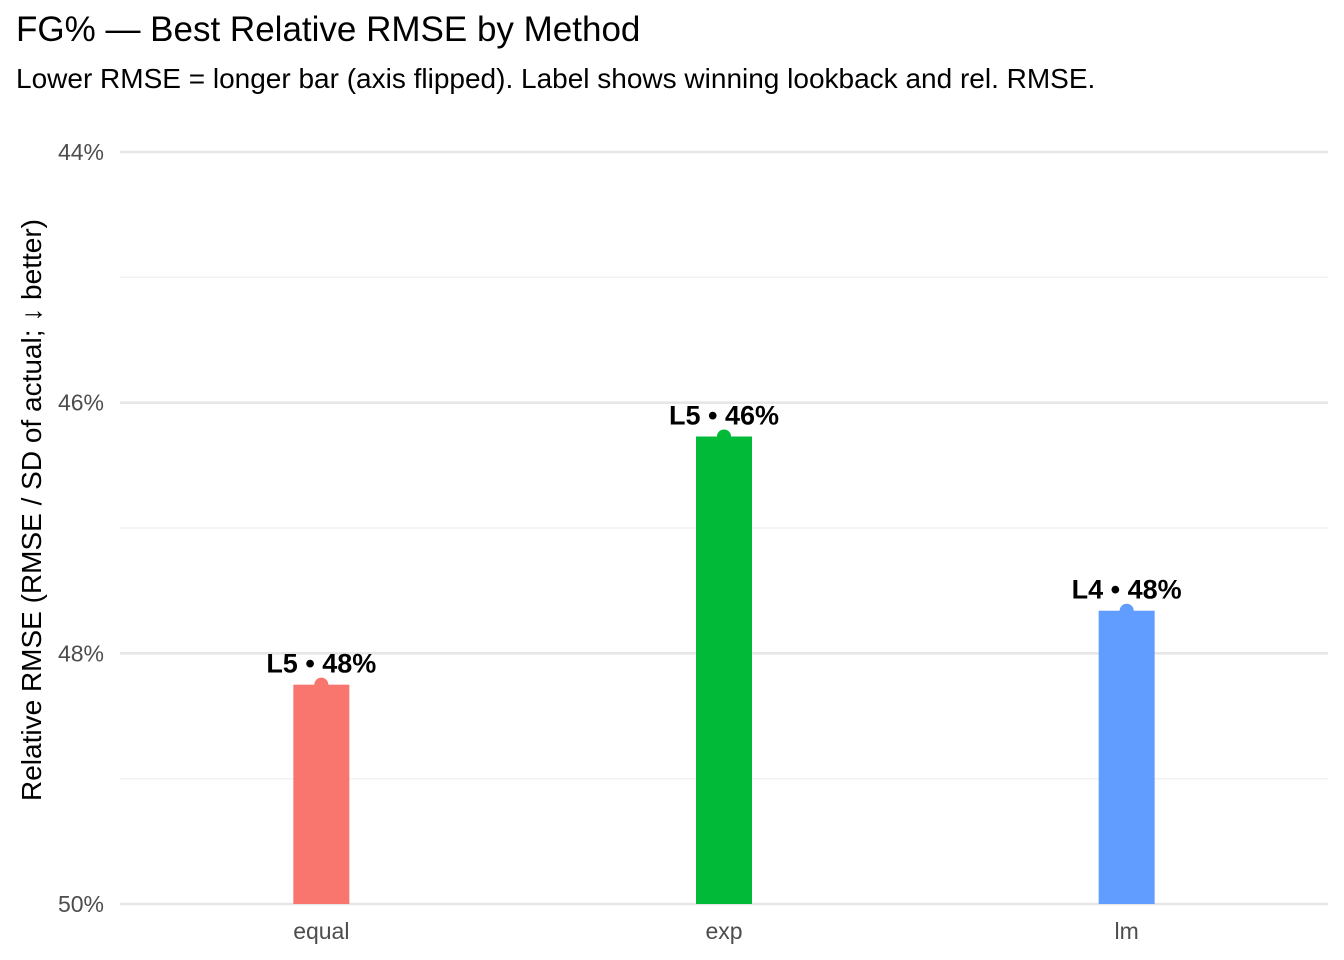 The width and height of the screenshot is (1344, 960). What do you see at coordinates (81, 653) in the screenshot?
I see `y-tick-label: 48%` at bounding box center [81, 653].